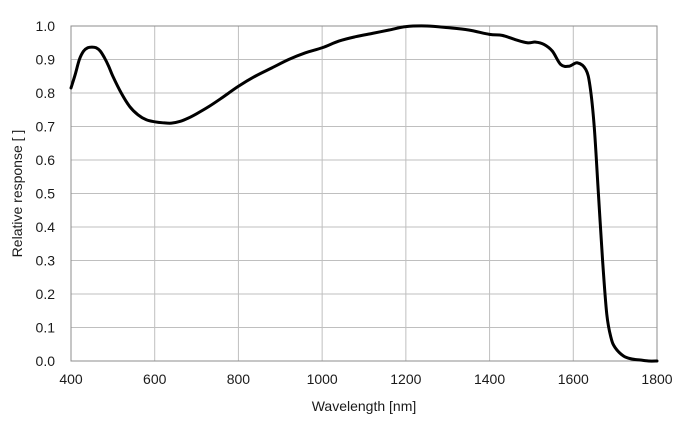 This screenshot has width=690, height=428. Describe the element at coordinates (364, 406) in the screenshot. I see `x-axis-title: Wavelength [nm]` at that location.